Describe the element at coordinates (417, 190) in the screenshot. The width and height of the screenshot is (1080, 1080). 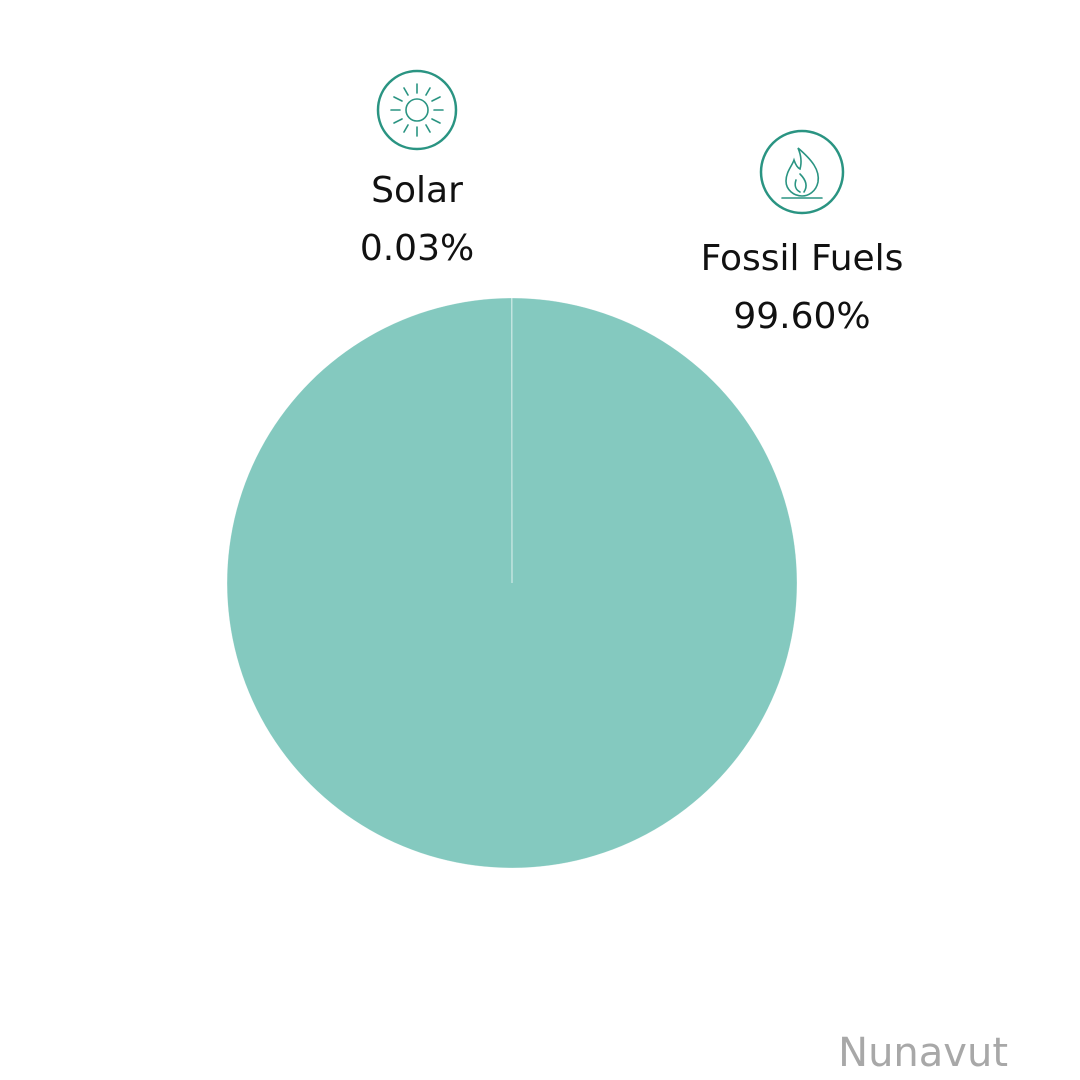
I see `slice-label: Solar` at that location.